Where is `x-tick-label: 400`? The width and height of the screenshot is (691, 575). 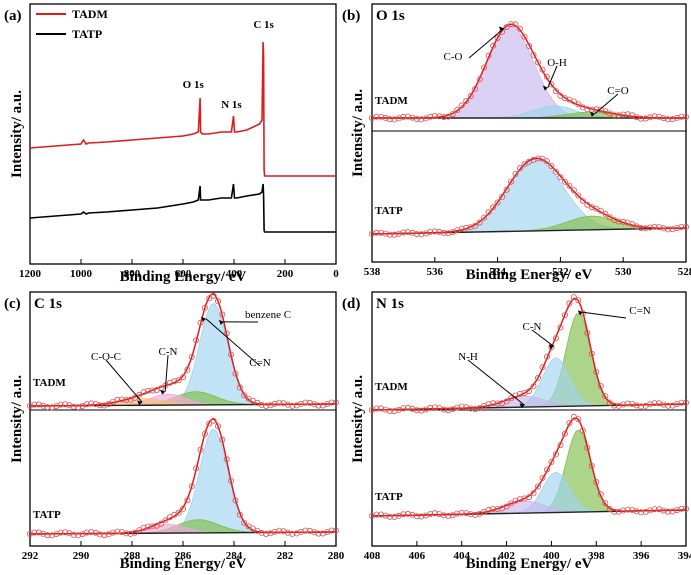 x-tick-label: 400 is located at coordinates (551, 556).